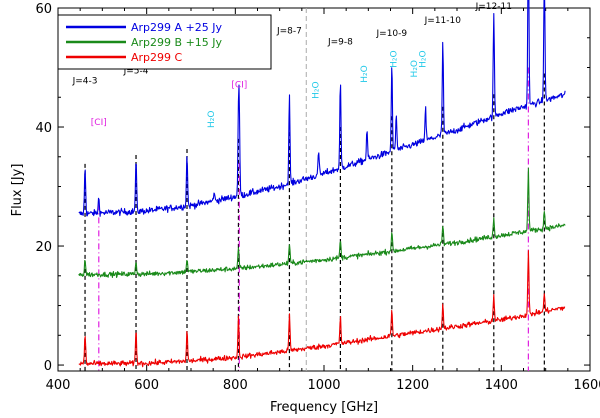 The image size is (600, 418). Describe the element at coordinates (146, 385) in the screenshot. I see `x-tick-label: 600` at that location.